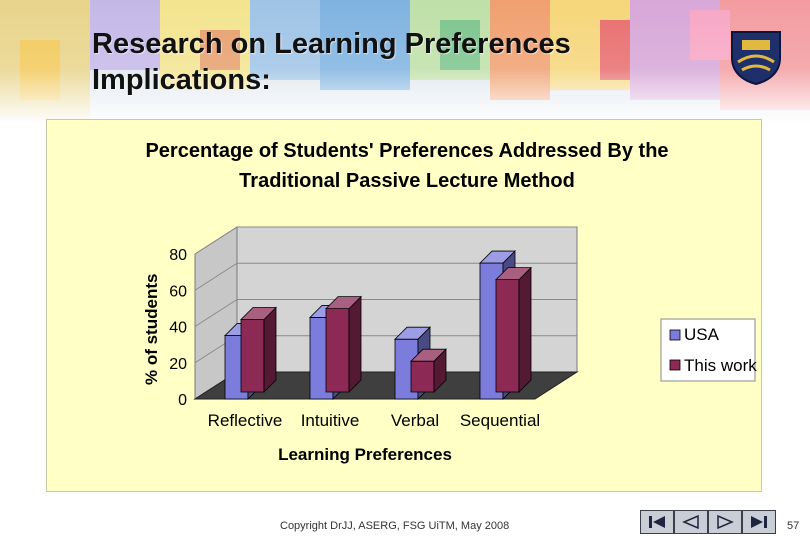 The width and height of the screenshot is (810, 540). Describe the element at coordinates (675, 335) in the screenshot. I see `legend-swatch-usa` at that location.